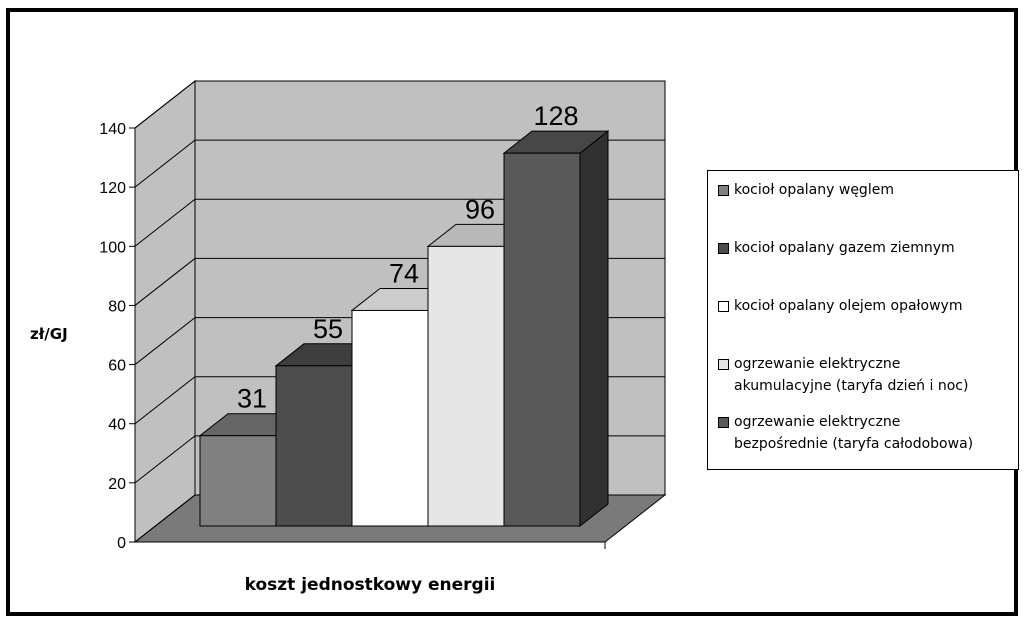  What do you see at coordinates (117, 425) in the screenshot?
I see `y-tick-label: 40` at bounding box center [117, 425].